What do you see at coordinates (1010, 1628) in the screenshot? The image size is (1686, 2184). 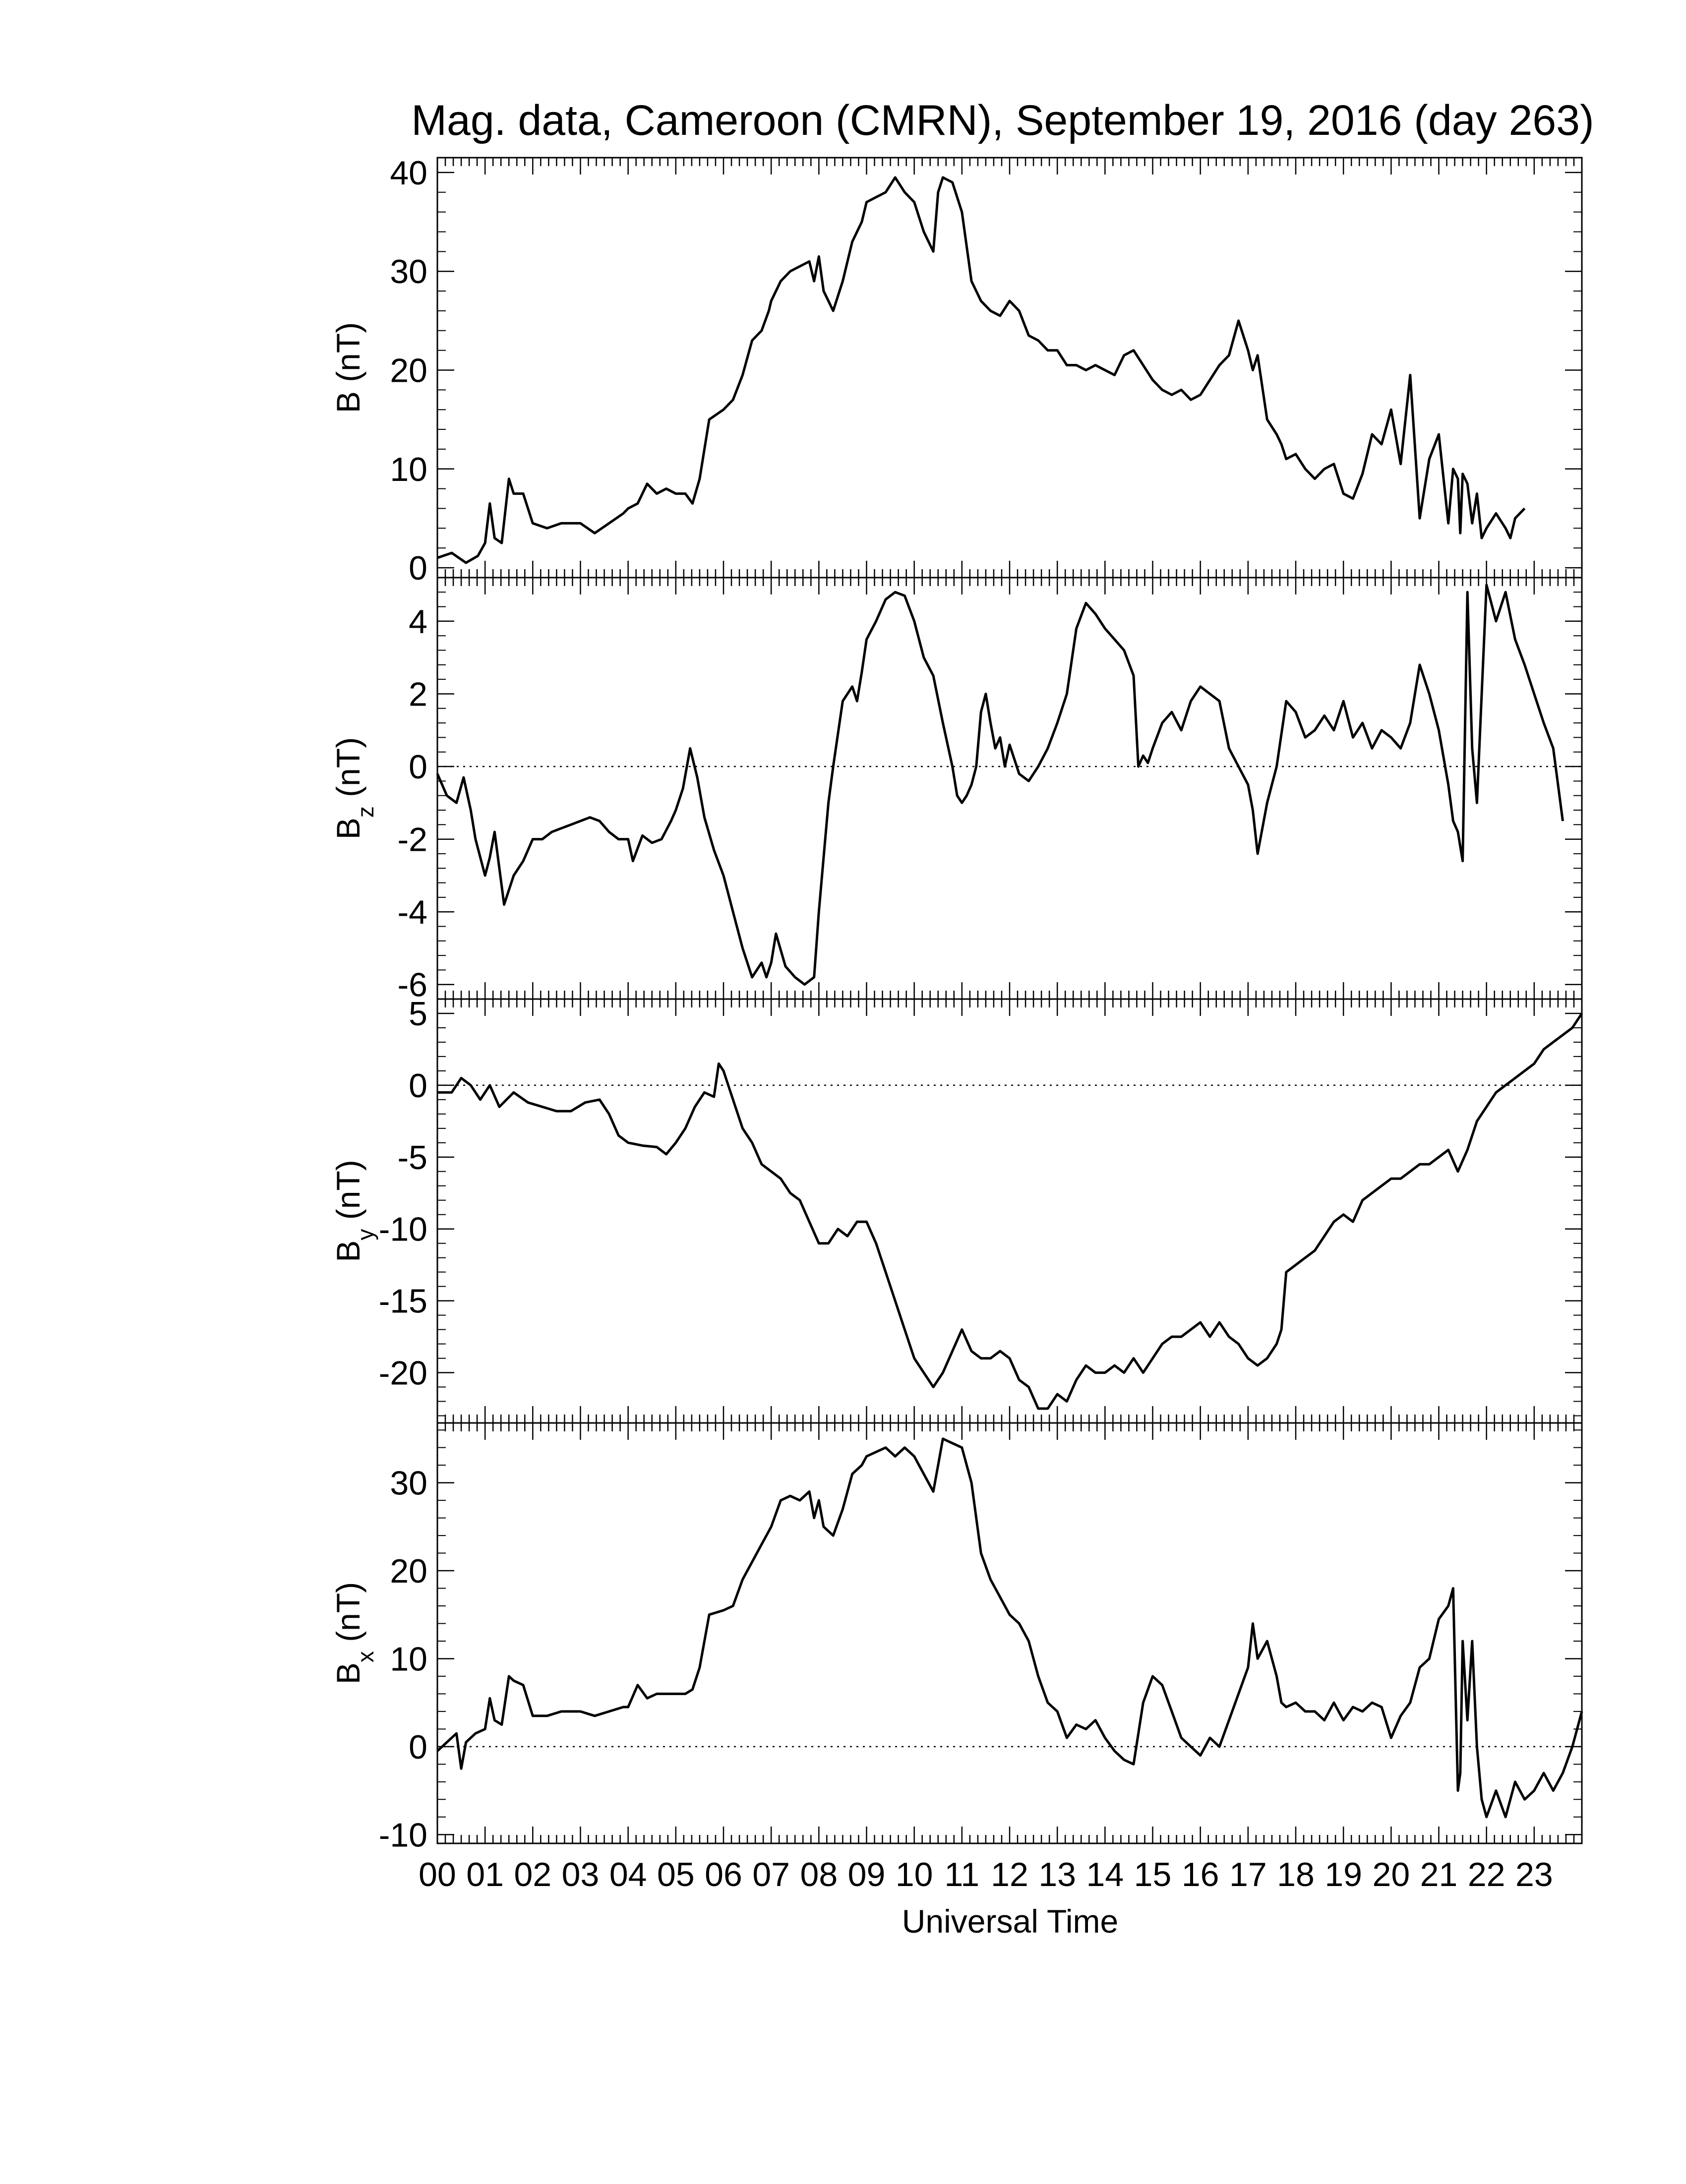 I see `series-line-bx` at bounding box center [1010, 1628].